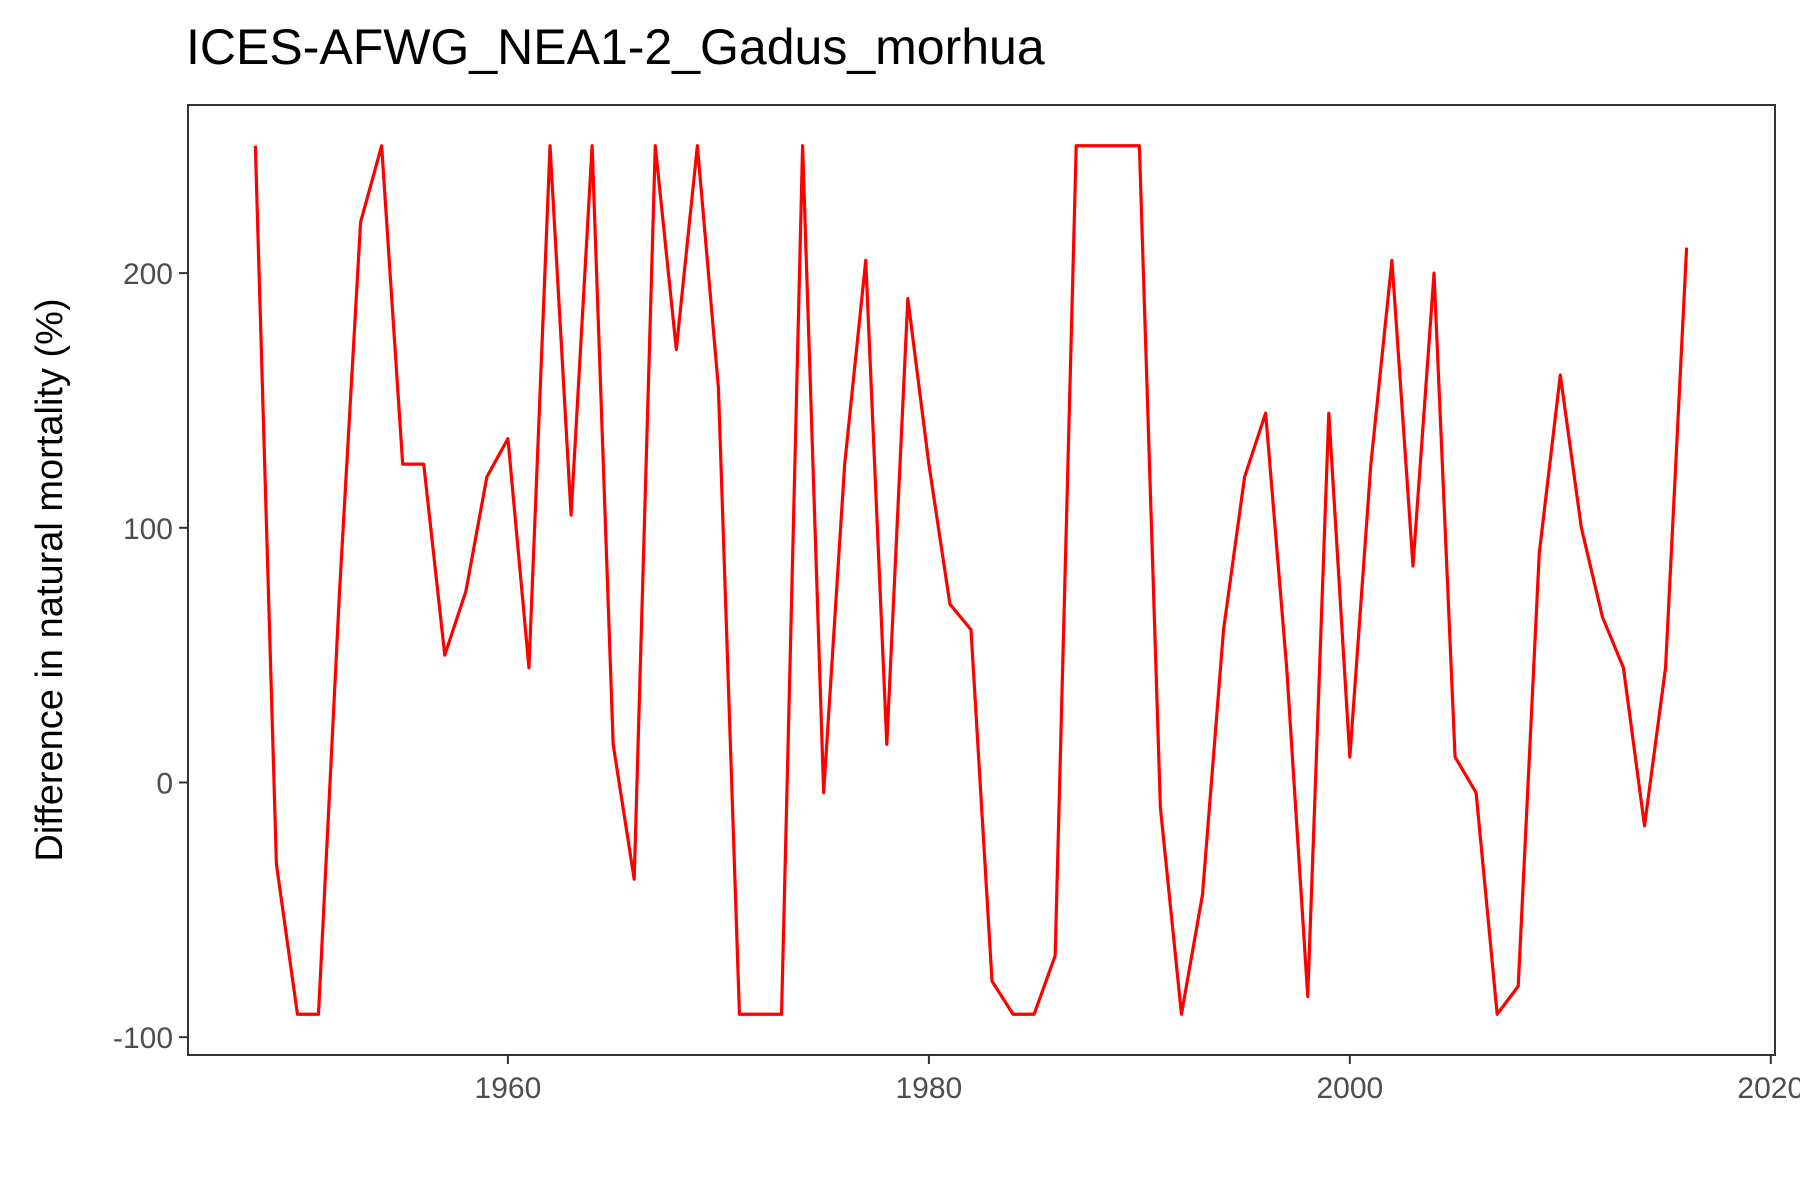  I want to click on x-tick-label: 2020, so click(1768, 1088).